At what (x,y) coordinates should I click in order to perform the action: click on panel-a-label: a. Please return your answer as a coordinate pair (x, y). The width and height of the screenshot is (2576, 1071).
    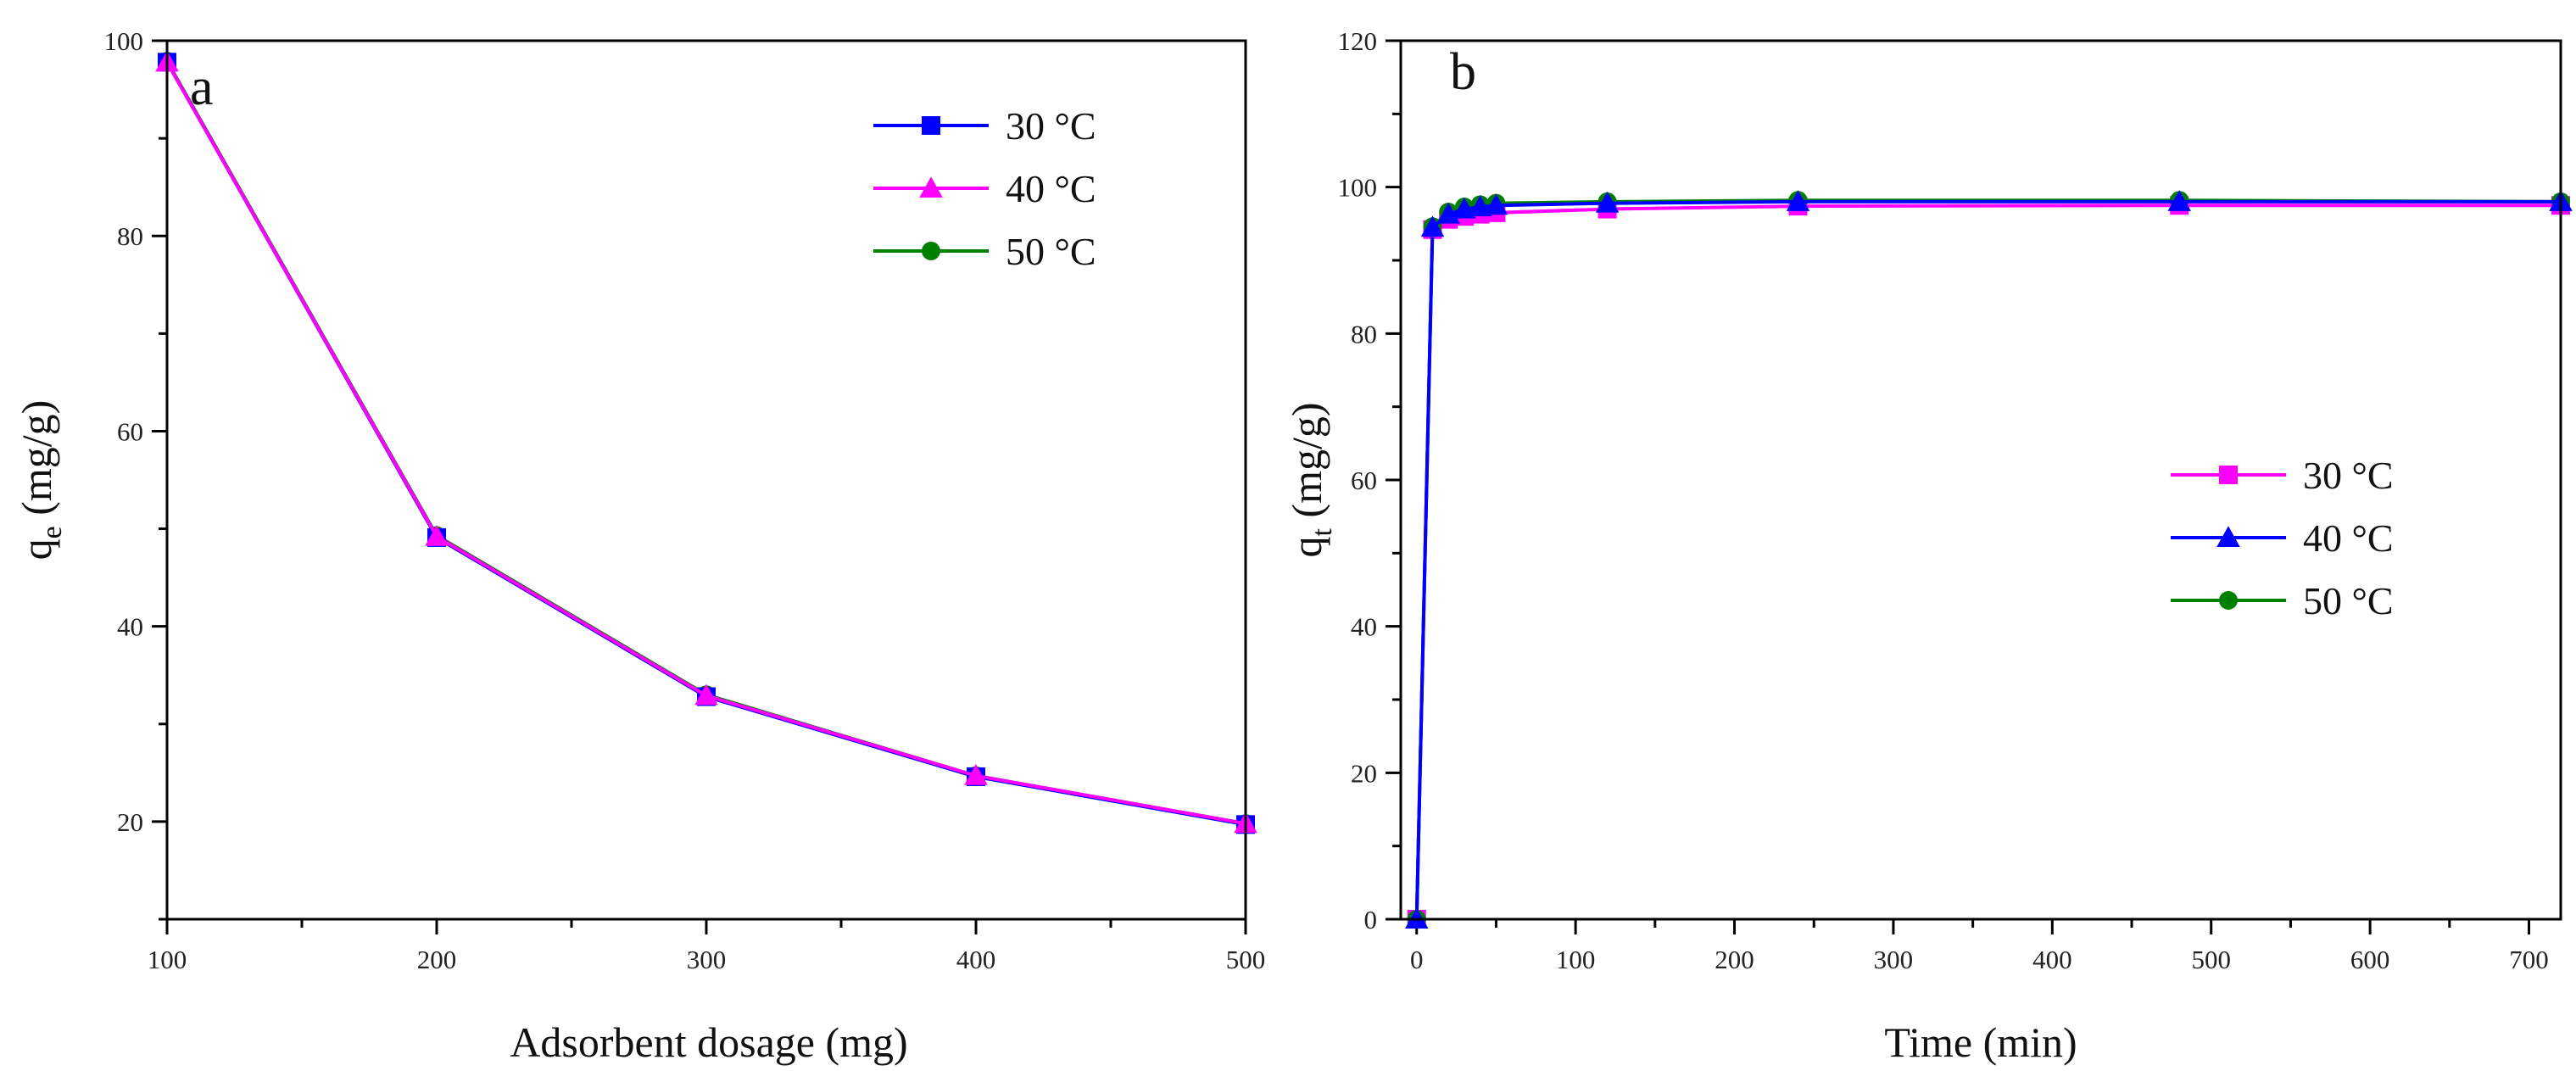
    Looking at the image, I should click on (202, 87).